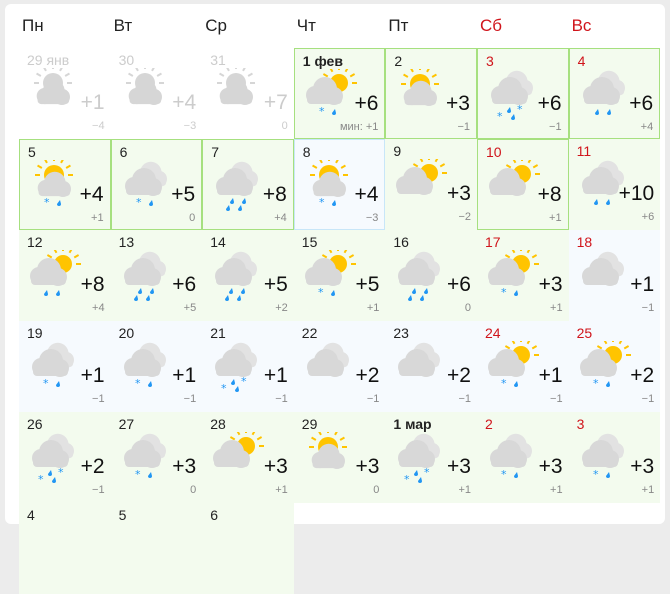 Image resolution: width=670 pixels, height=594 pixels. What do you see at coordinates (156, 548) in the screenshot?
I see `day-cell: 5` at bounding box center [156, 548].